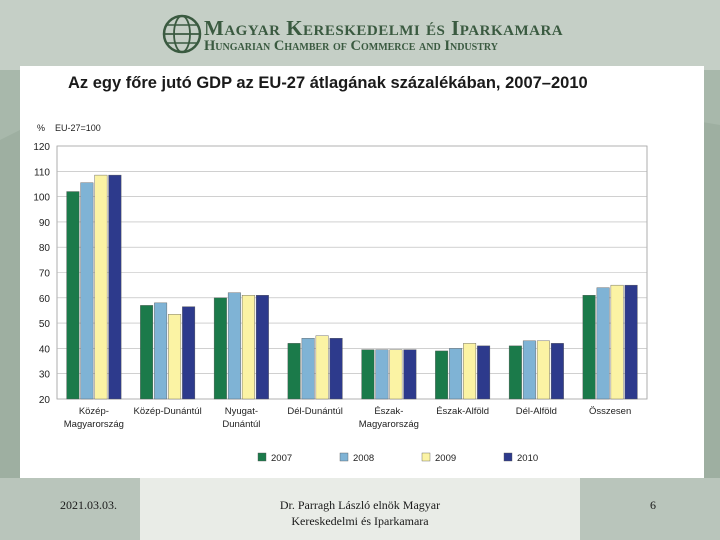  Describe the element at coordinates (45, 375) in the screenshot. I see `y-tick-label: 30` at that location.